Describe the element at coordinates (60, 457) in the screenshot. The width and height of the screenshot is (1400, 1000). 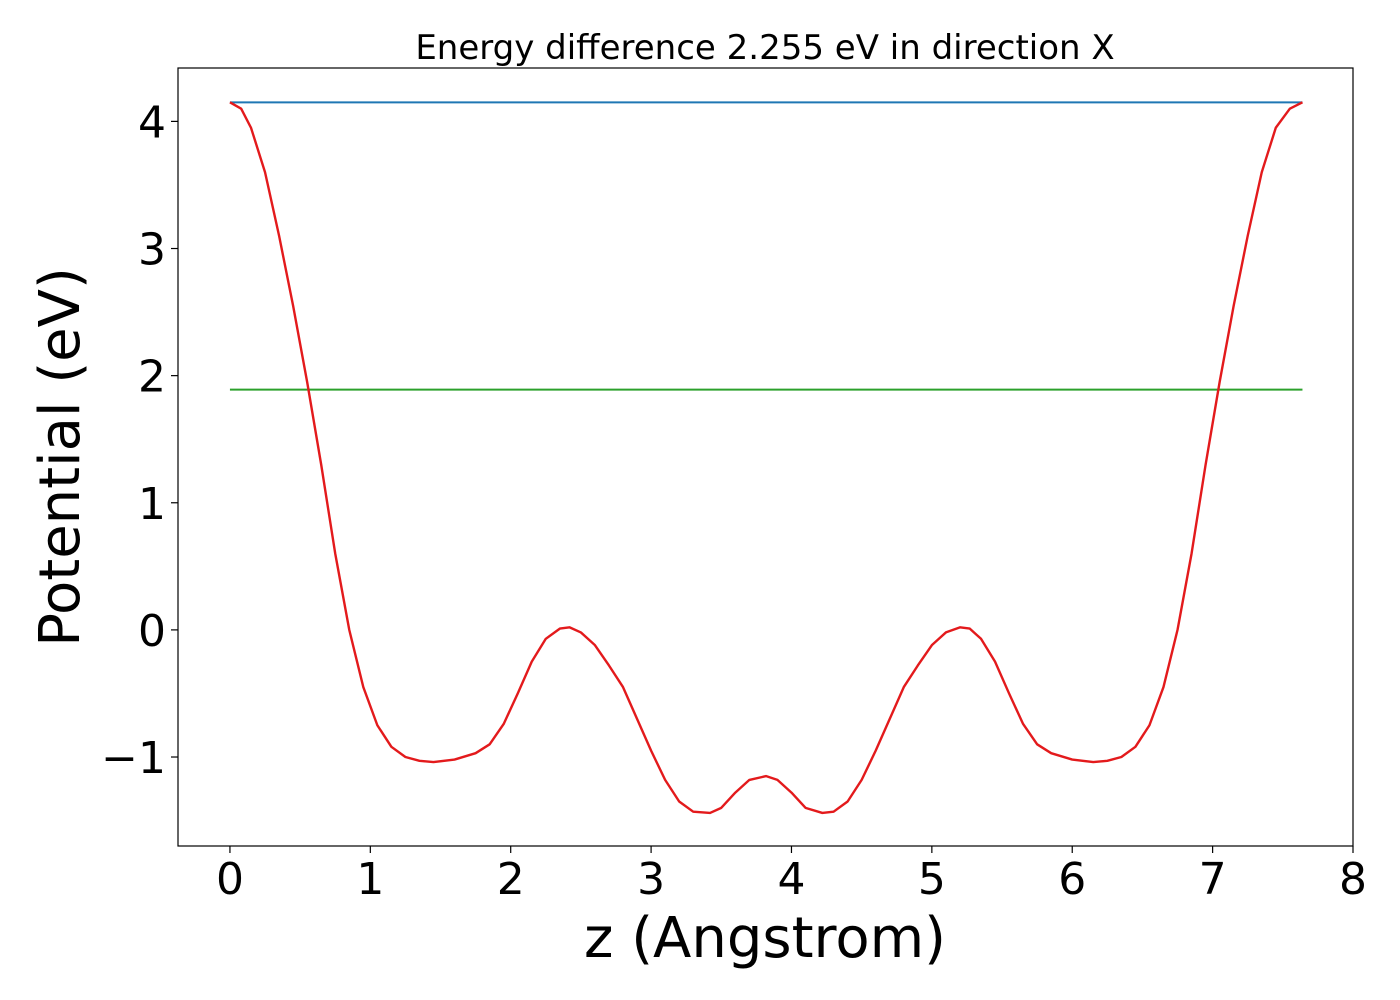
I see `y-axis-label: Potential (eV)` at that location.